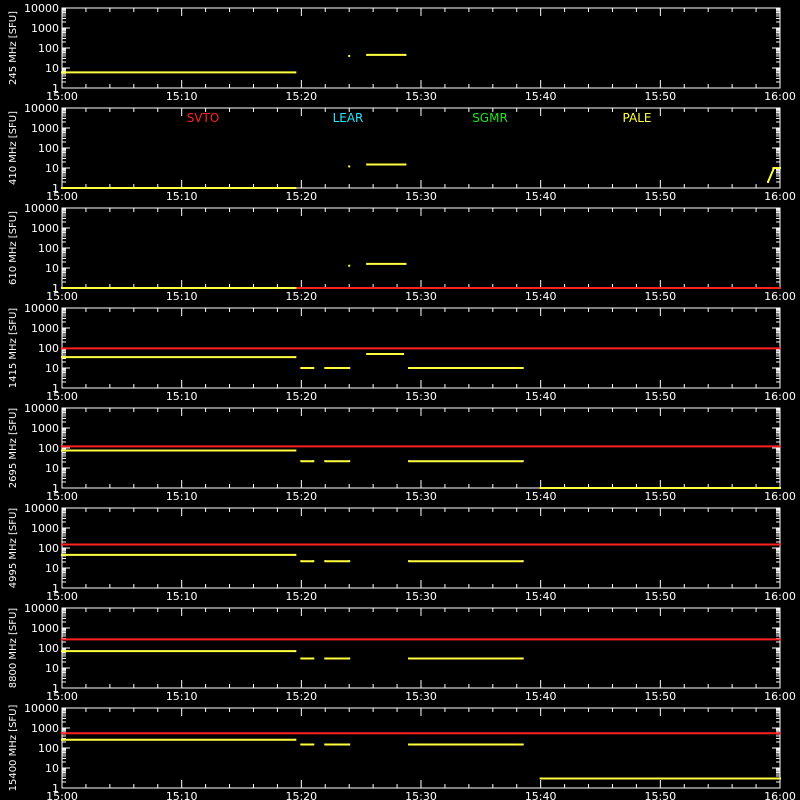 Image resolution: width=800 pixels, height=800 pixels. Describe the element at coordinates (13, 448) in the screenshot. I see `y-axis-label: 2695 MHz [SFU]` at that location.